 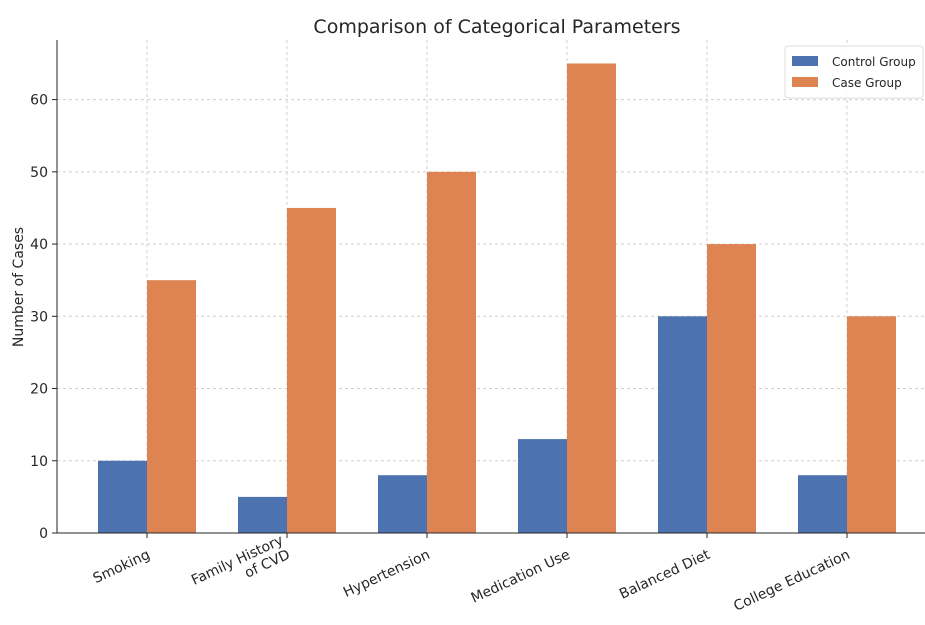 I want to click on y-tick-label: 50, so click(x=39, y=173).